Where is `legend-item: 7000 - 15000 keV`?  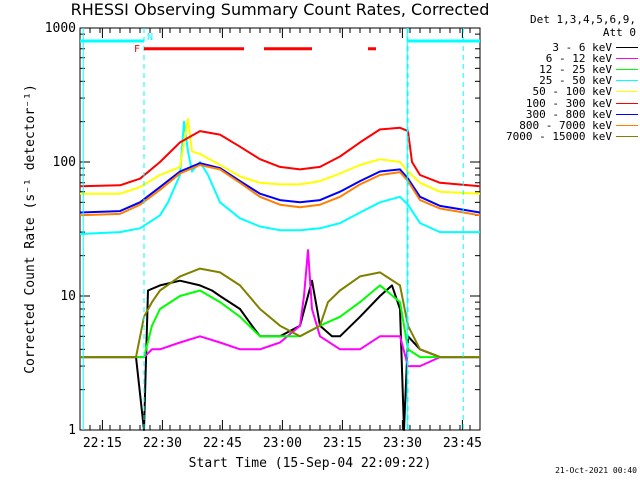
legend-item: 7000 - 15000 keV is located at coordinates (560, 136).